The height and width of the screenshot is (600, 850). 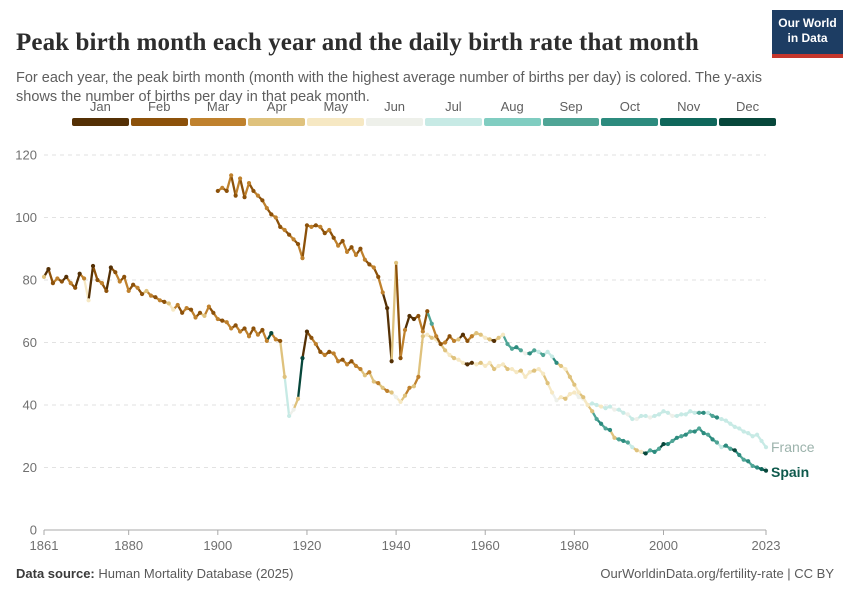 What do you see at coordinates (217, 545) in the screenshot?
I see `x-tick-label: 1900` at bounding box center [217, 545].